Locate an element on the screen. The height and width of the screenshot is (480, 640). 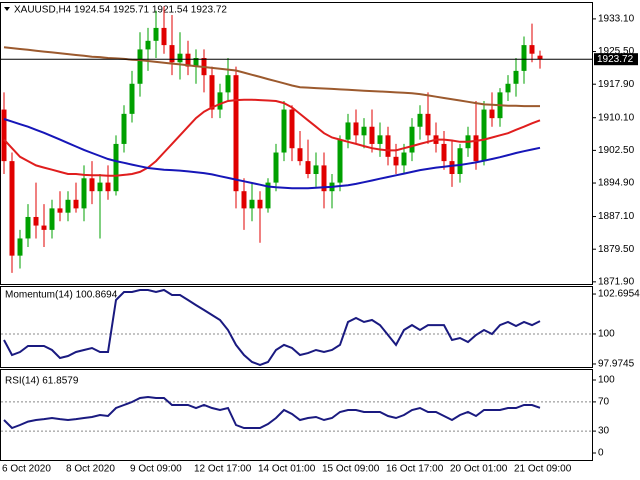
menu-arrow is located at coordinates (7, 9).